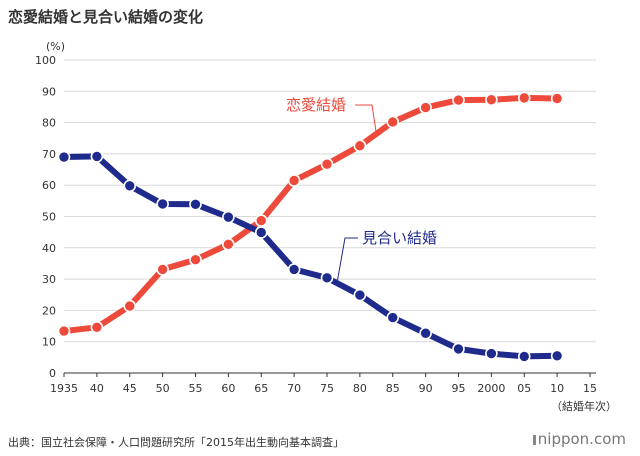 This screenshot has height=456, width=640. I want to click on x-tick-label-14: 05, so click(524, 388).